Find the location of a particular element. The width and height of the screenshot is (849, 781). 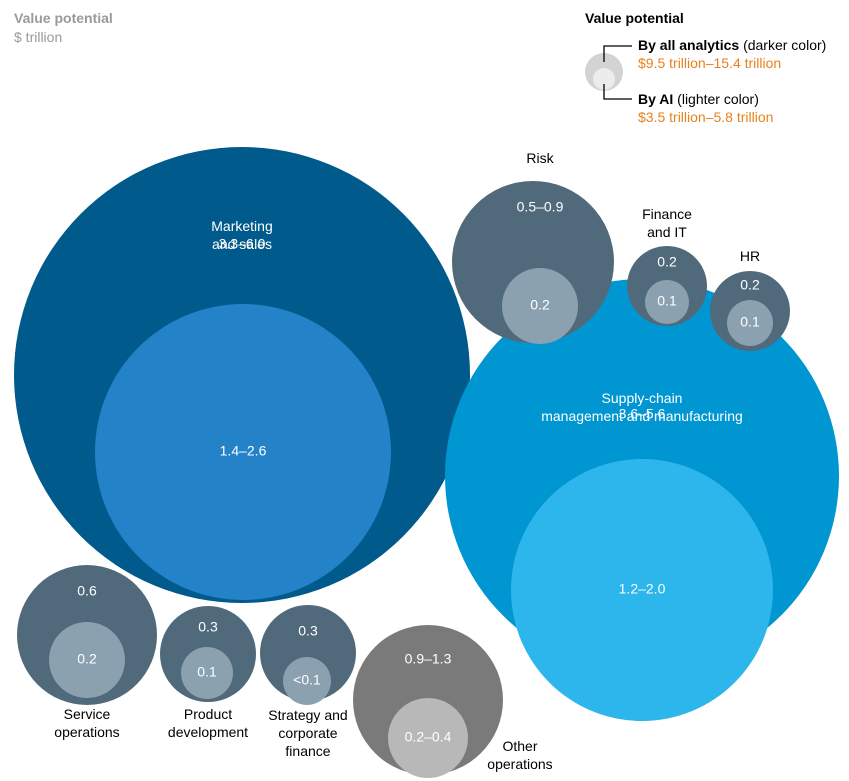

bubble-finance-and-it-ai is located at coordinates (667, 302).